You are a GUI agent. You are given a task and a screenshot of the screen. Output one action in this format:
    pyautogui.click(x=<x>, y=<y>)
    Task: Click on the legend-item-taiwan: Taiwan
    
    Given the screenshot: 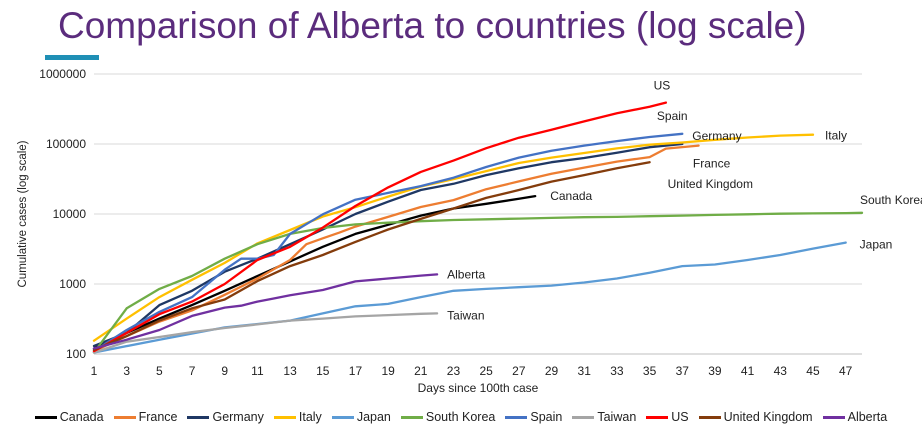 What is the action you would take?
    pyautogui.click(x=604, y=417)
    